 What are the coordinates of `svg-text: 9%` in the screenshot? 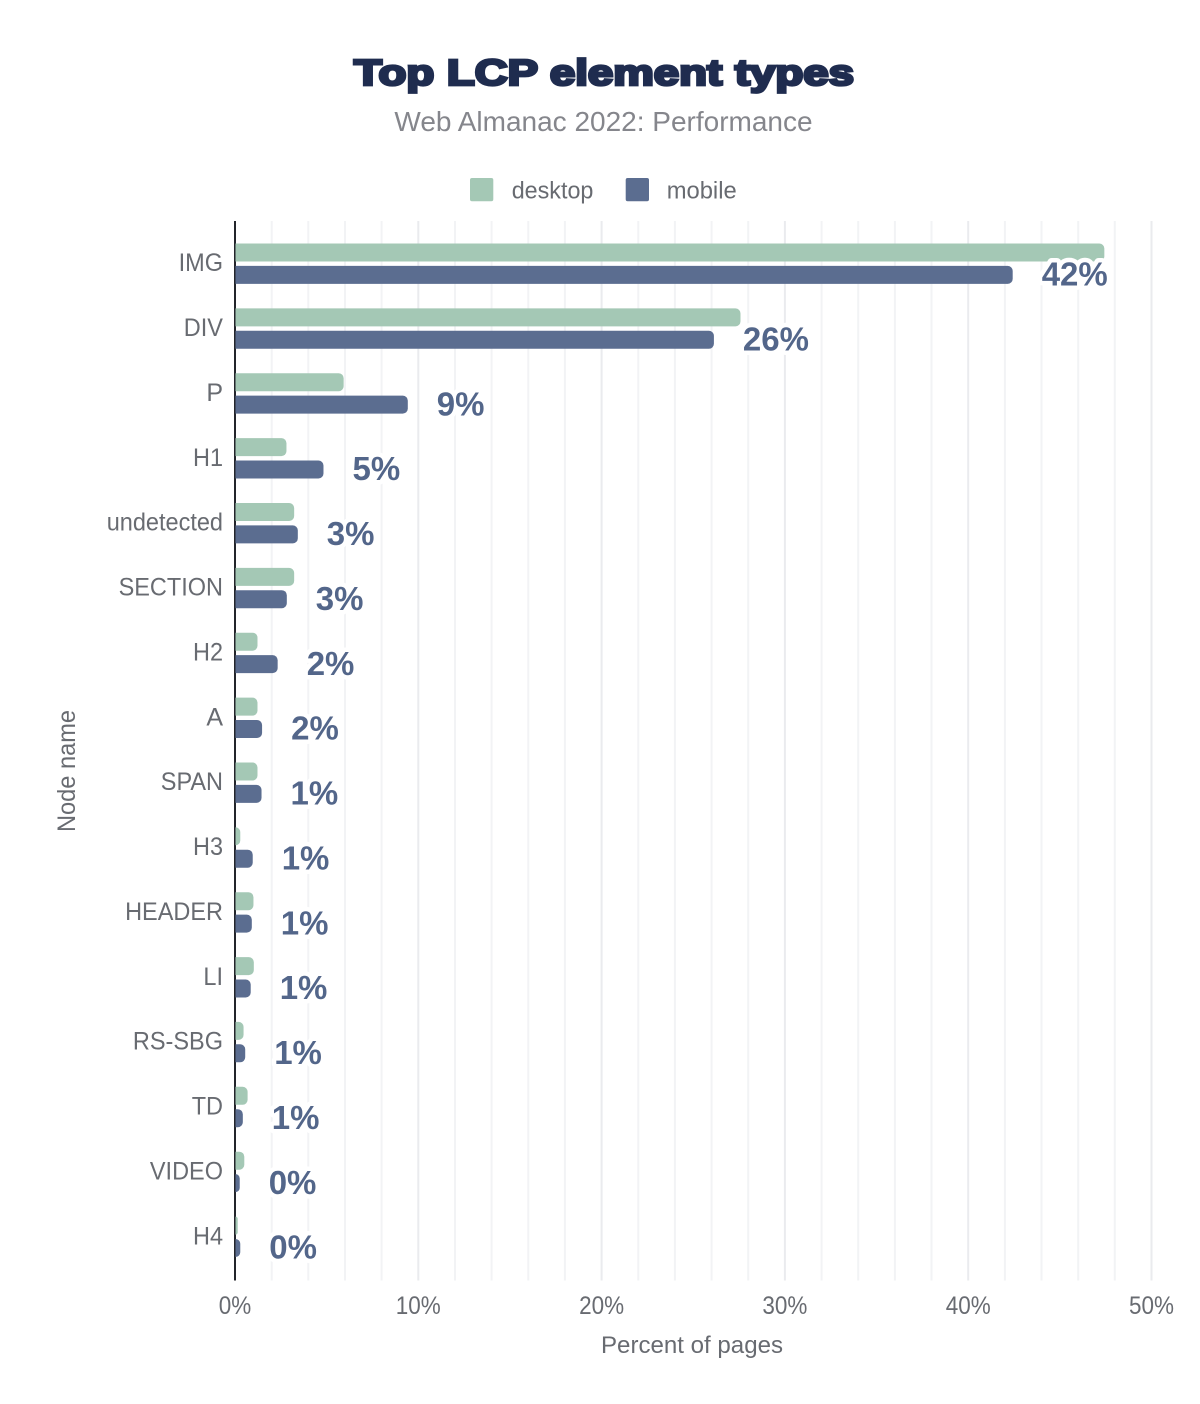 It's located at (461, 403).